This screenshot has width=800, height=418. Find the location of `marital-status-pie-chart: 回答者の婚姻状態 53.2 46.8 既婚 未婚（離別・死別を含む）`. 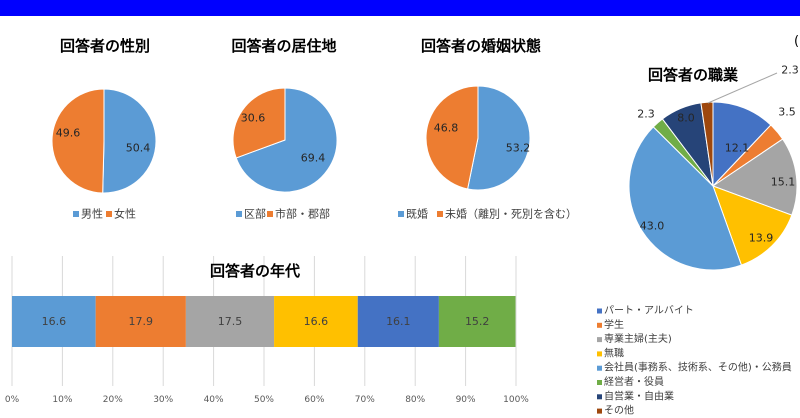

marital-status-pie-chart: 回答者の婚姻状態 53.2 46.8 既婚 未婚（離別・死別を含む） is located at coordinates (487, 129).